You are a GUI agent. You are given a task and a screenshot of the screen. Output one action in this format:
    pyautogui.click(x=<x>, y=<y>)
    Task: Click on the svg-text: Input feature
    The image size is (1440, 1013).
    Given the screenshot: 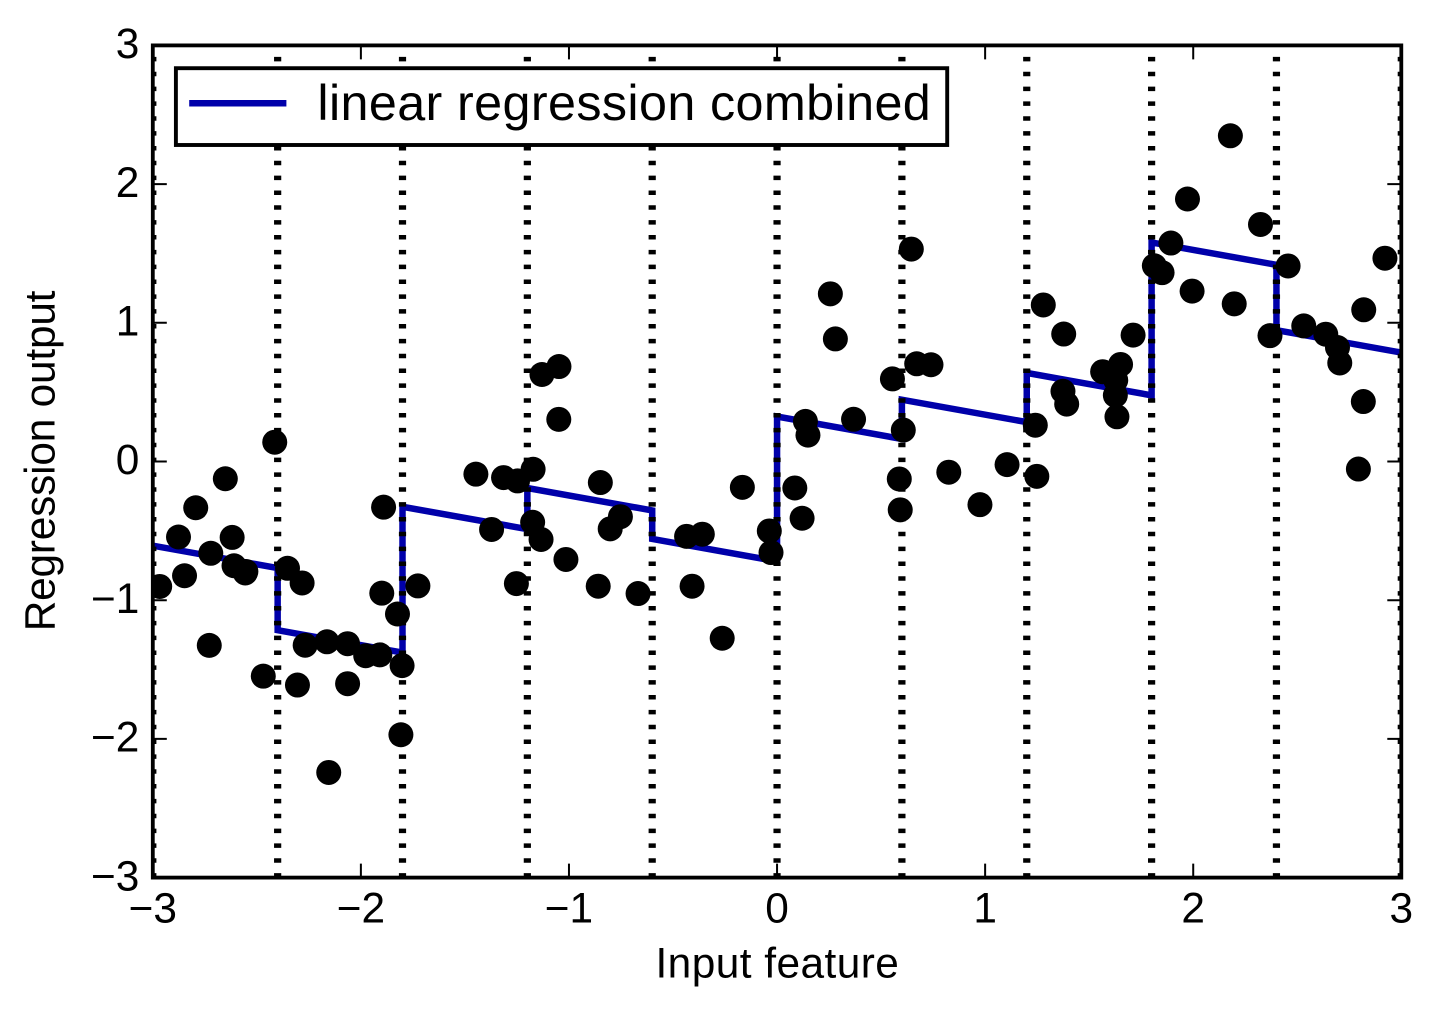 What is the action you would take?
    pyautogui.click(x=777, y=963)
    